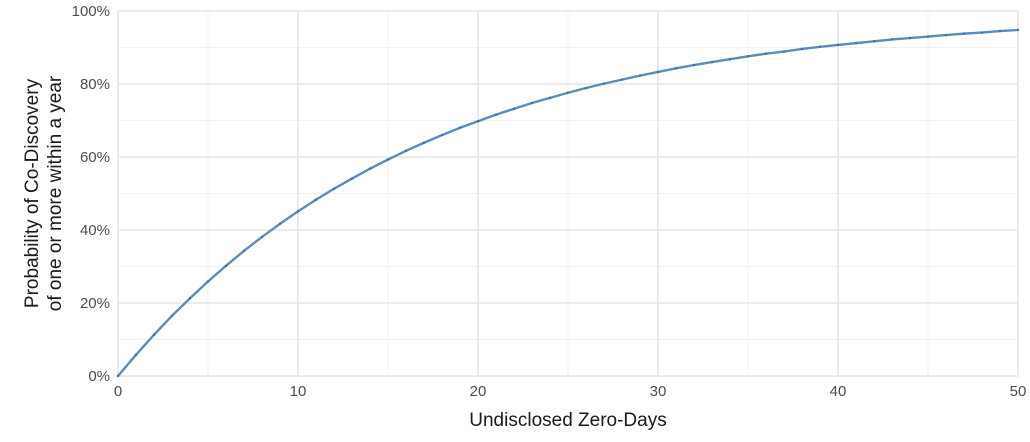  Describe the element at coordinates (567, 420) in the screenshot. I see `x-axis-title: Undisclosed Zero-Days` at that location.